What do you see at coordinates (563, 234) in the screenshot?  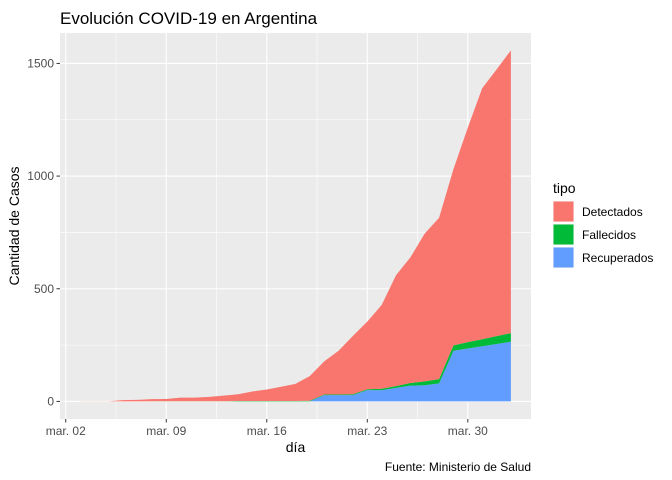 I see `legend-swatch-fallecidos` at bounding box center [563, 234].